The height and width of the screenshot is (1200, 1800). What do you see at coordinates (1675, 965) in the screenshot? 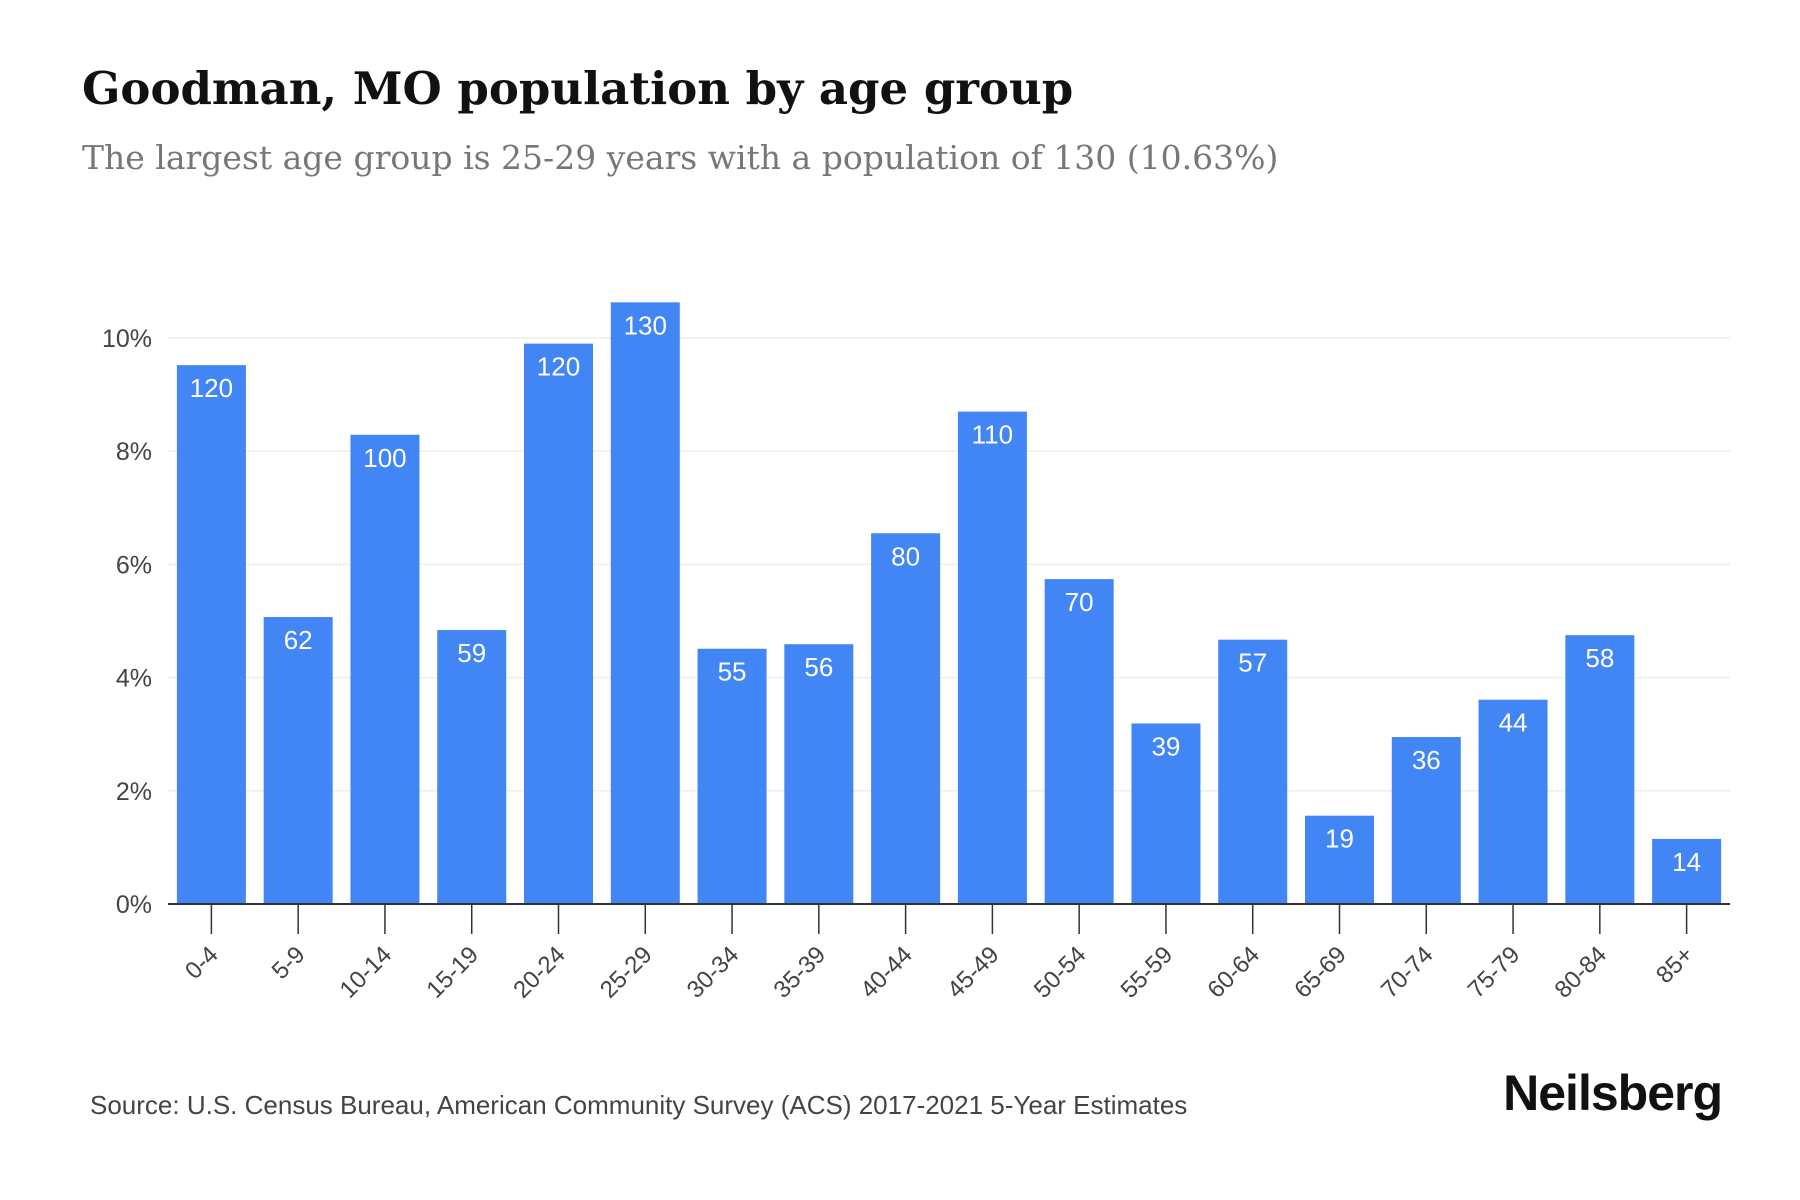
I see `x-tick-label: 85+` at bounding box center [1675, 965].